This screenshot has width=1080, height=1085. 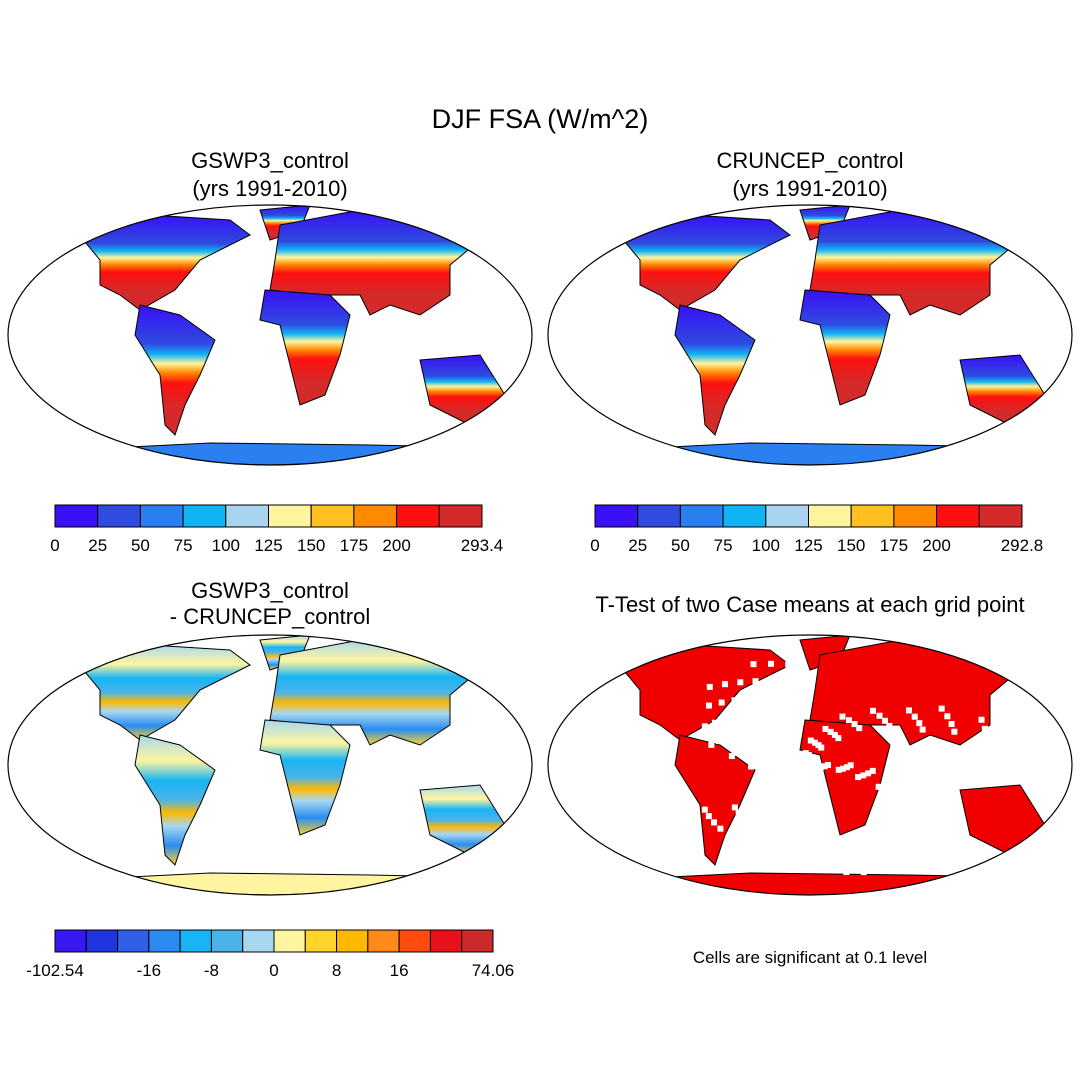 I want to click on colorbar-label: -16, so click(x=149, y=970).